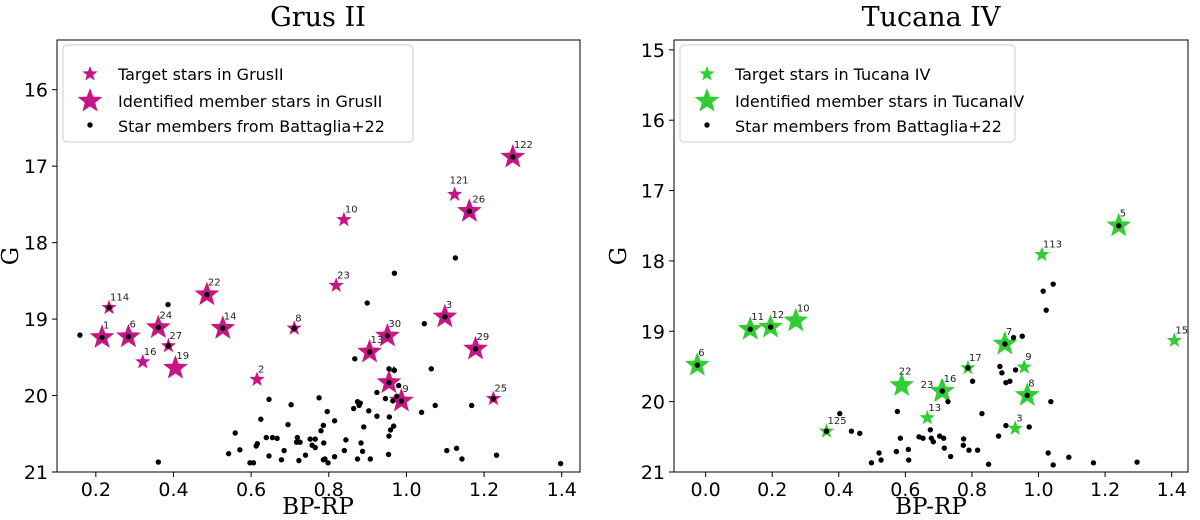 The image size is (1200, 520). Describe the element at coordinates (931, 17) in the screenshot. I see `chart-title: Tucana IV` at that location.